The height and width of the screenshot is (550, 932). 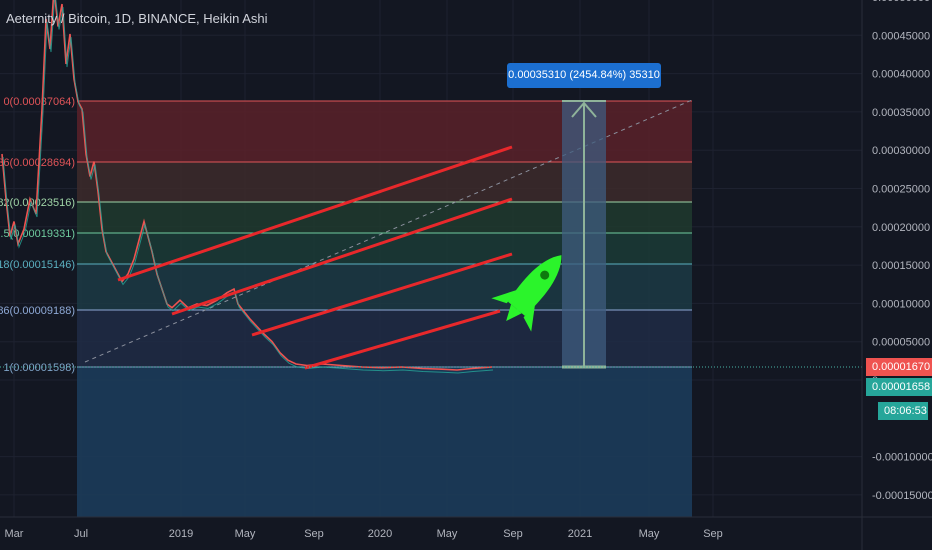 What do you see at coordinates (39, 368) in the screenshot?
I see `fib-level-label: 1(0.00001598)` at bounding box center [39, 368].